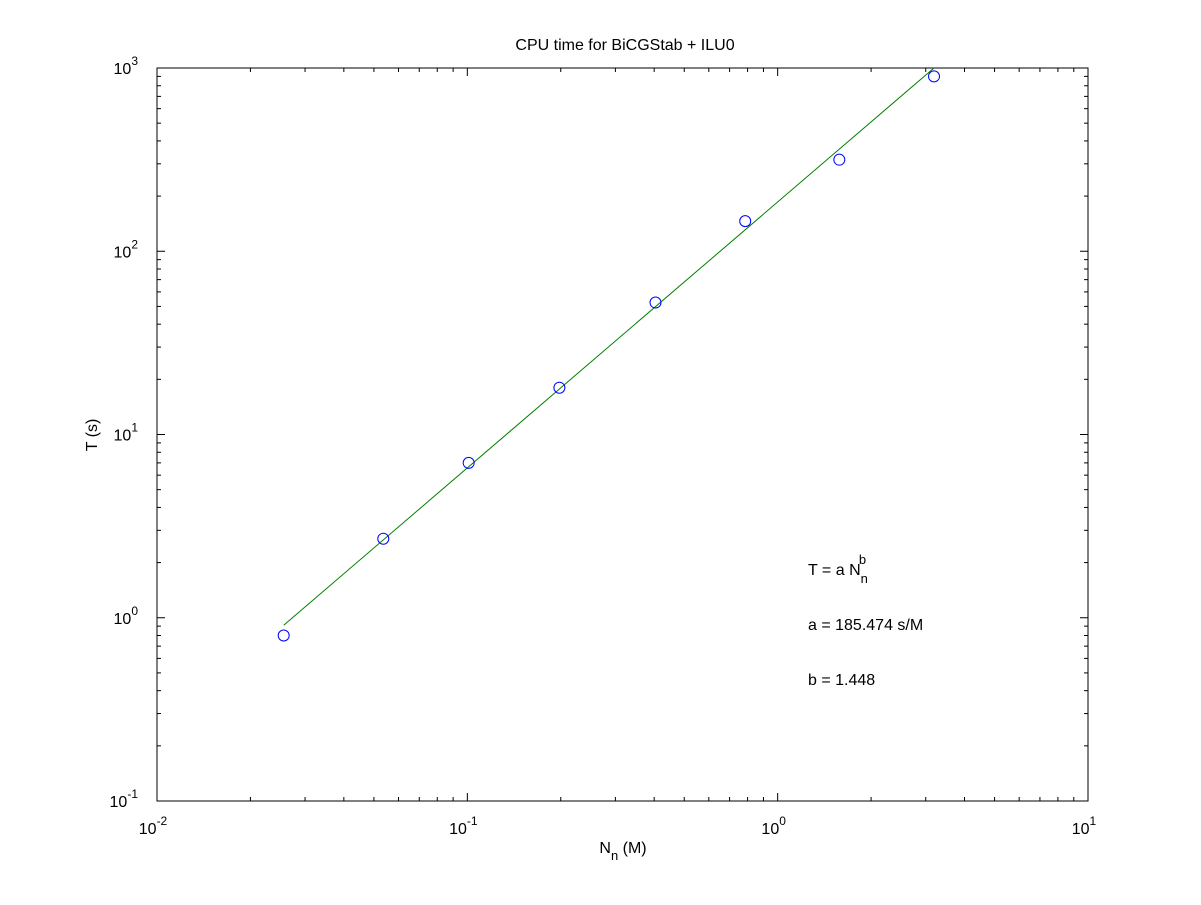 The height and width of the screenshot is (905, 1201). What do you see at coordinates (134, 244) in the screenshot?
I see `y-tick-label-exponent: 2` at bounding box center [134, 244].